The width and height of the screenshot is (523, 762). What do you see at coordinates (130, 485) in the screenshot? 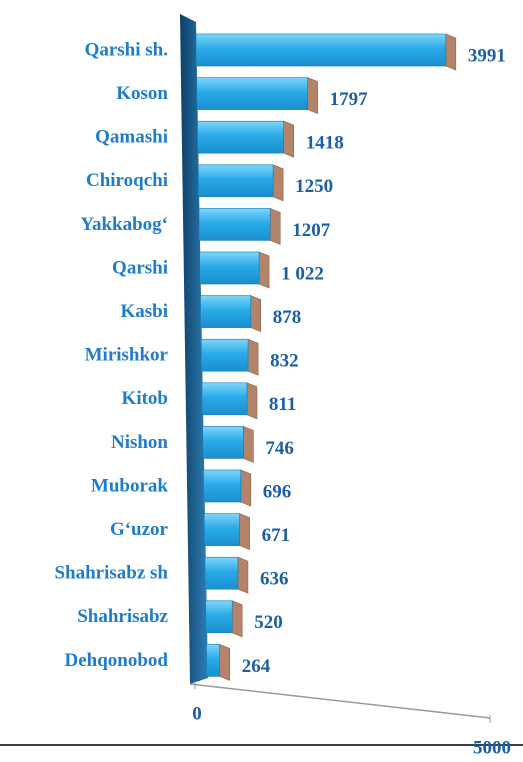
I see `y-tick-label: Muborak` at bounding box center [130, 485].